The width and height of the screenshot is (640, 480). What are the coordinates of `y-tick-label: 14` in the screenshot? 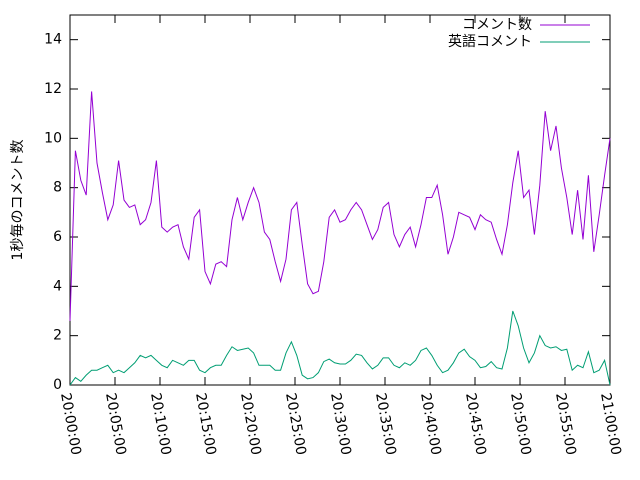 It's located at (53, 40).